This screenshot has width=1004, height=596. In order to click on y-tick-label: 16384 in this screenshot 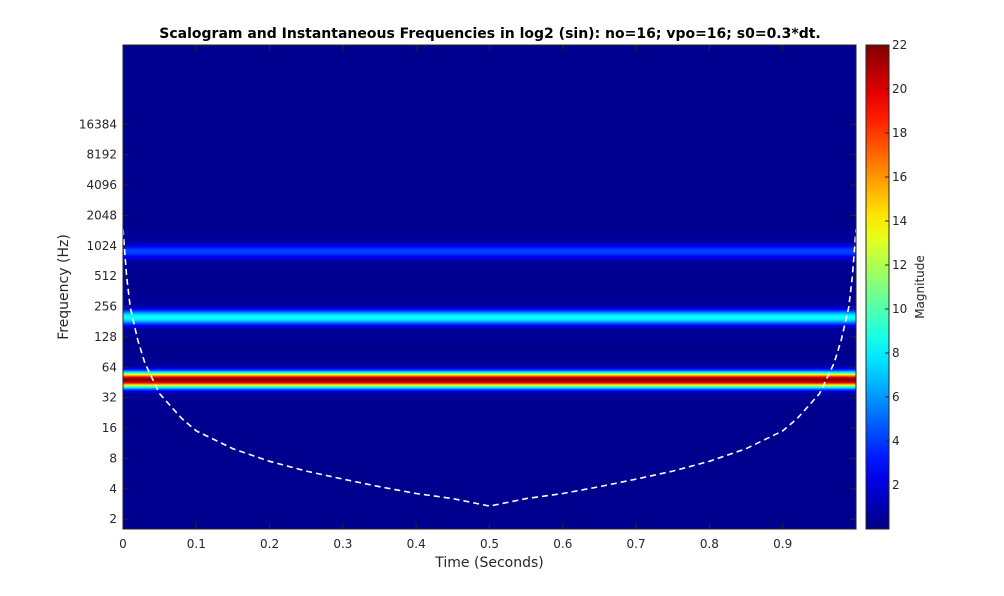, I will do `click(98, 124)`.